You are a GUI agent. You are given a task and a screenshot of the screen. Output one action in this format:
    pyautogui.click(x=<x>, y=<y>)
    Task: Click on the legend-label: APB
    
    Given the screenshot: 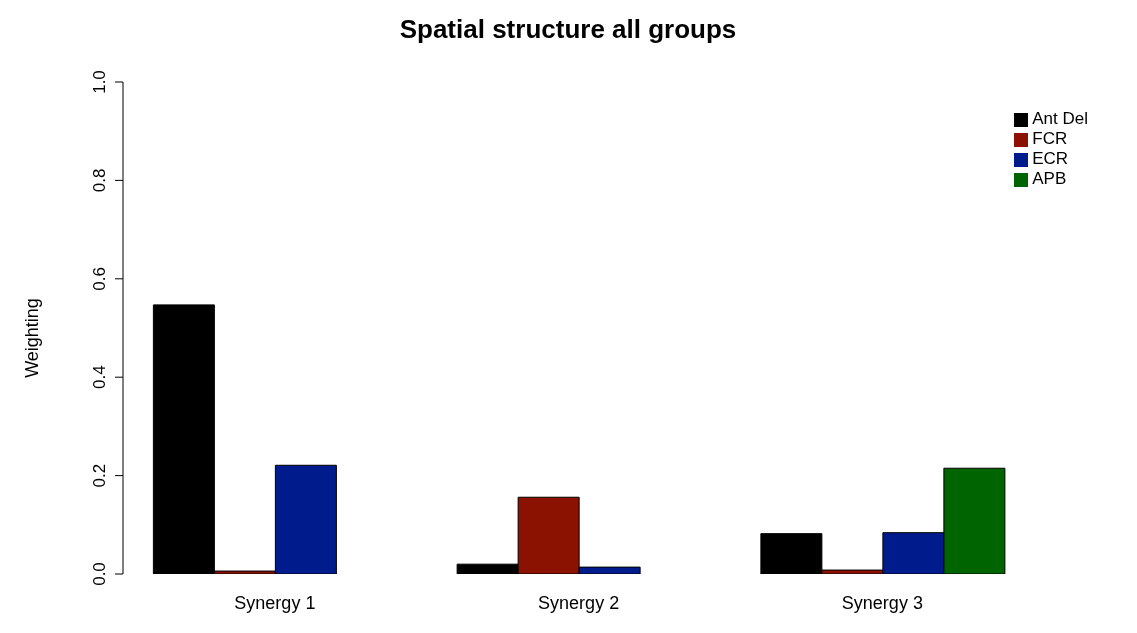 What is the action you would take?
    pyautogui.click(x=1049, y=178)
    